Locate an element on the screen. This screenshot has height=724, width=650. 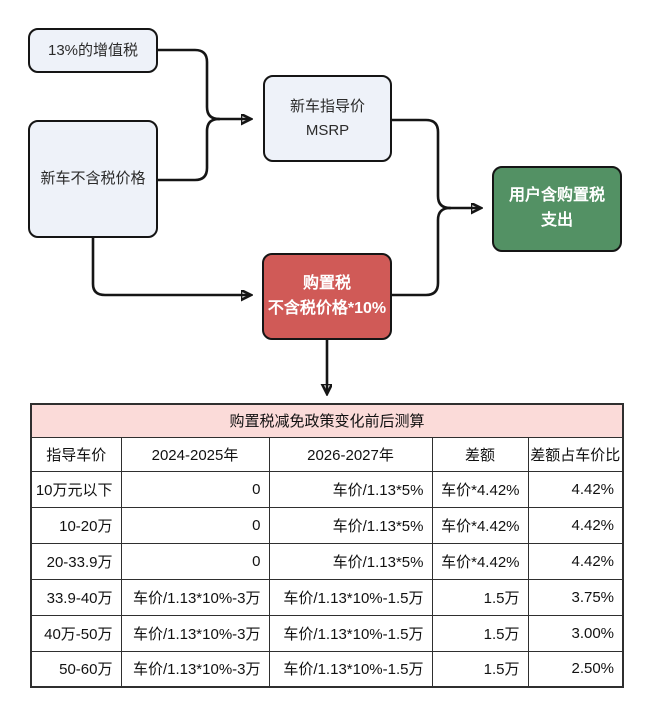
table-row: 20-33.9万 0 车价/1.13*5% 车价*4.42% 4.42% is located at coordinates (327, 561).